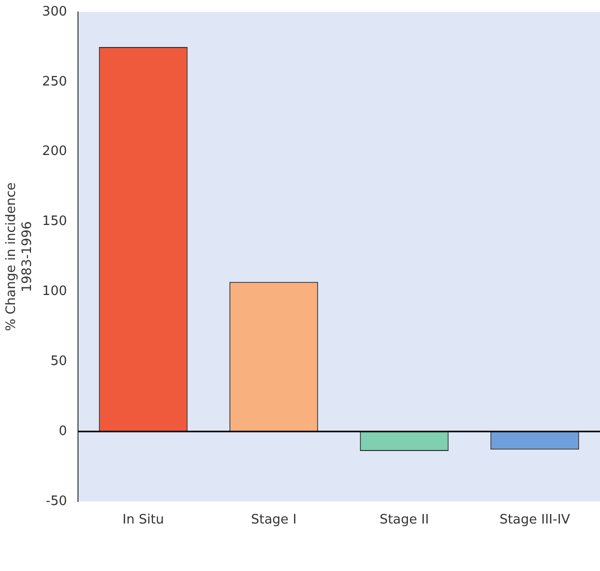 The width and height of the screenshot is (600, 571). I want to click on x-tick-label: Stage I, so click(273, 520).